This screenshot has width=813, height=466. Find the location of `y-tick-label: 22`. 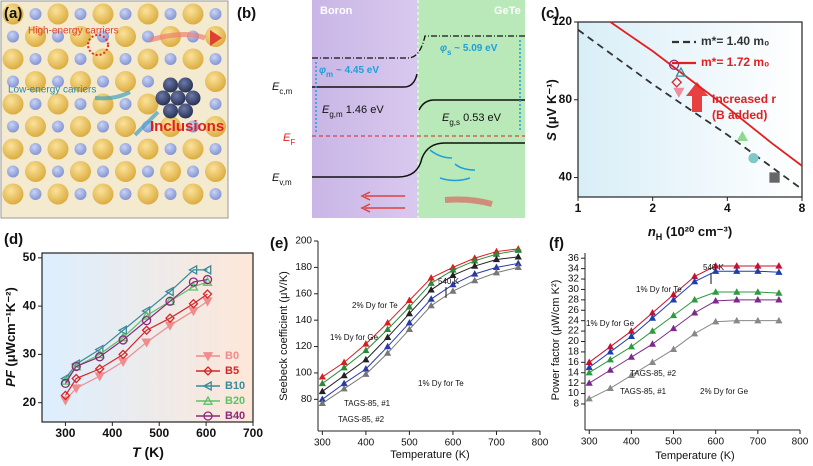

y-tick-label: 22 is located at coordinates (574, 331).